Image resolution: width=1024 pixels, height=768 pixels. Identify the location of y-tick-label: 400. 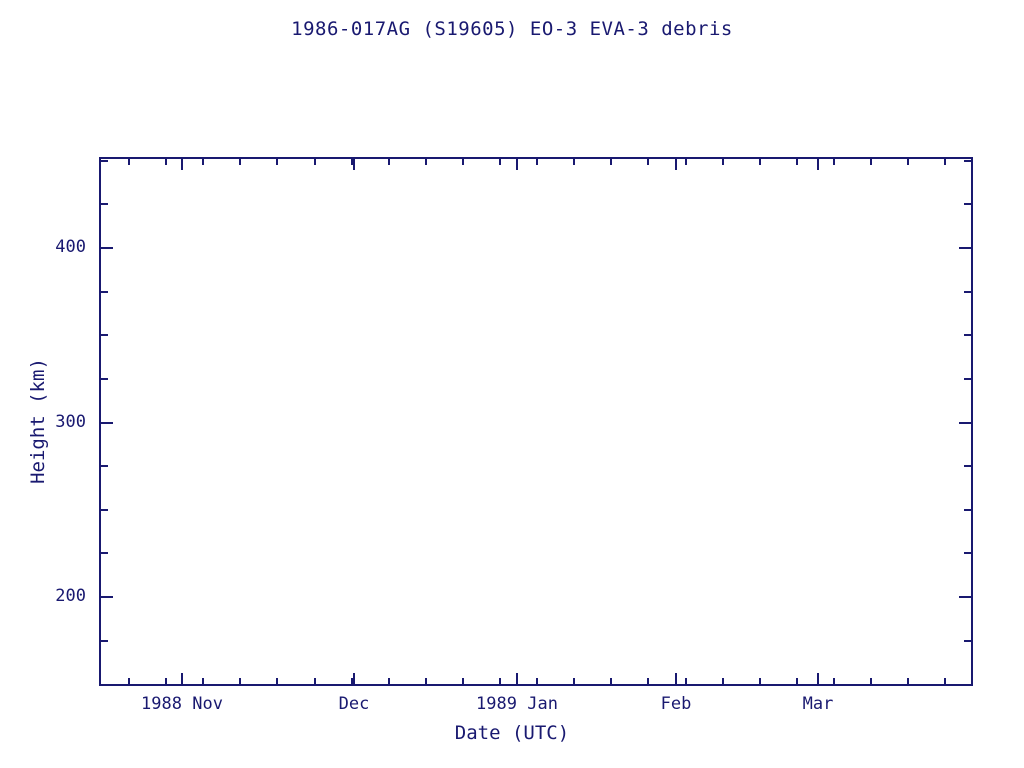
(70, 247).